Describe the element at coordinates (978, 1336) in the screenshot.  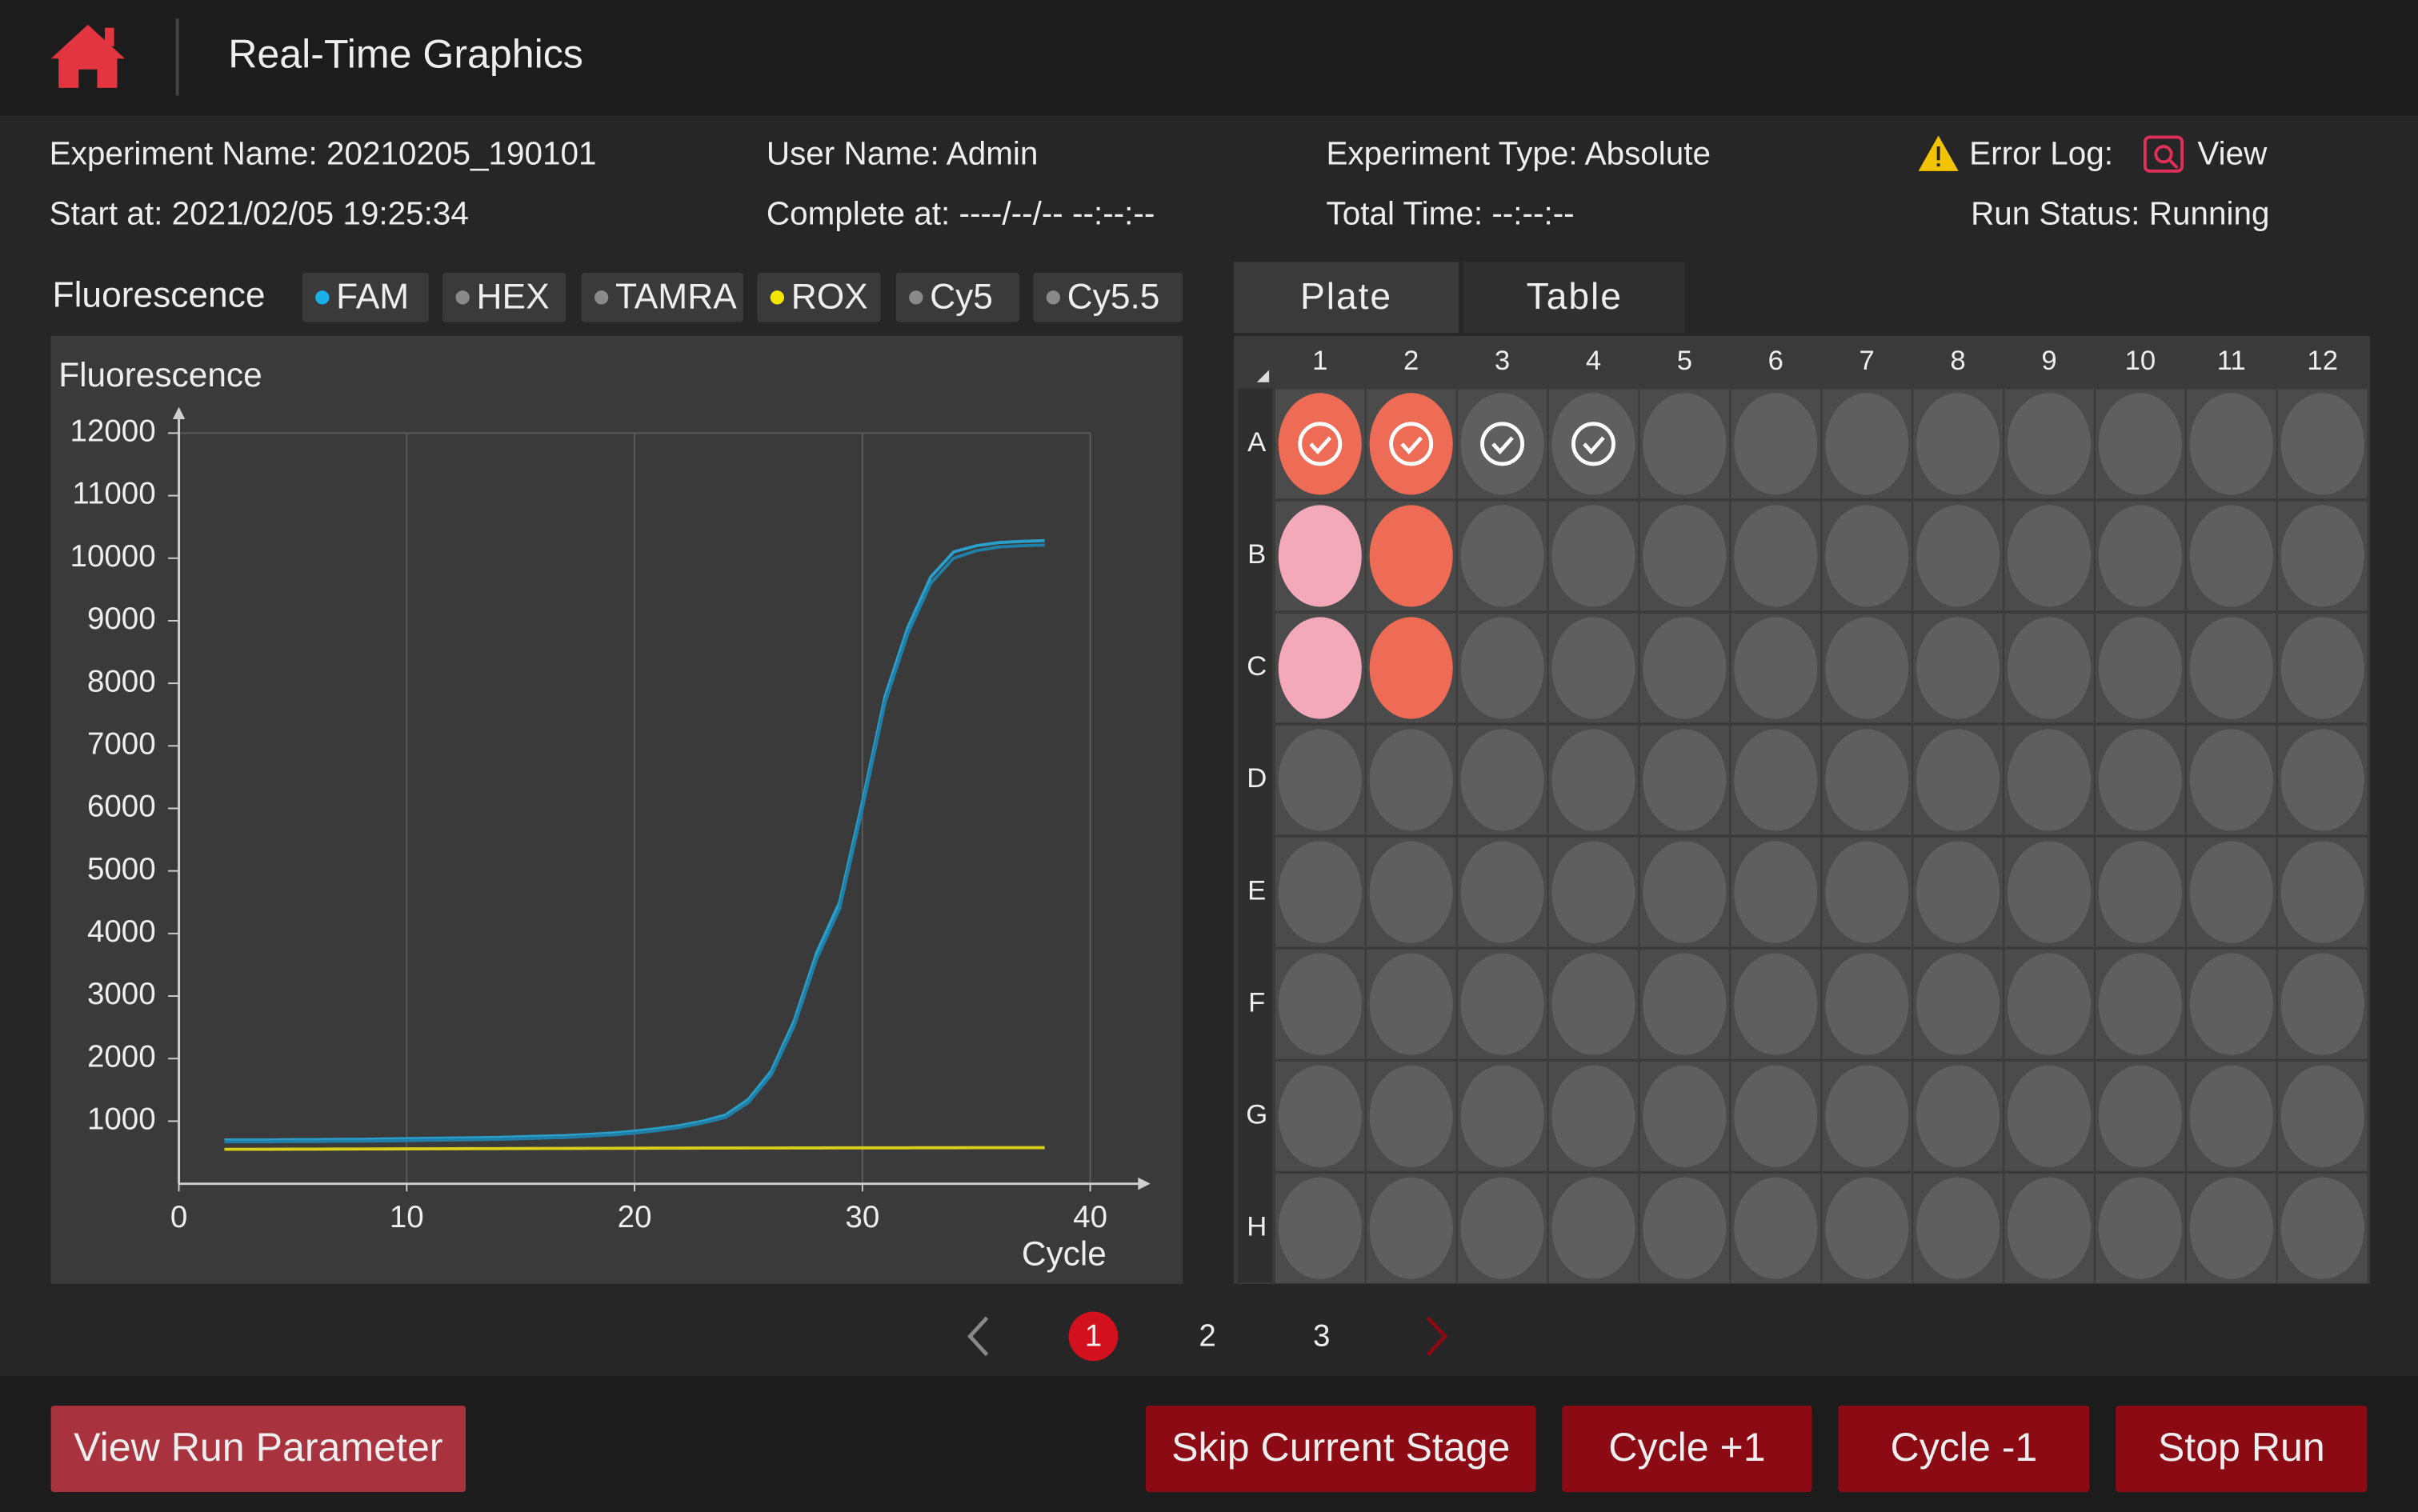
I see `prev-page` at that location.